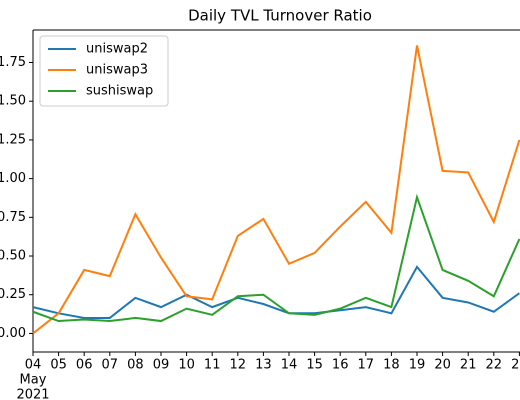 Image resolution: width=520 pixels, height=400 pixels. What do you see at coordinates (13, 294) in the screenshot?
I see `y-tick-label: 0.25` at bounding box center [13, 294].